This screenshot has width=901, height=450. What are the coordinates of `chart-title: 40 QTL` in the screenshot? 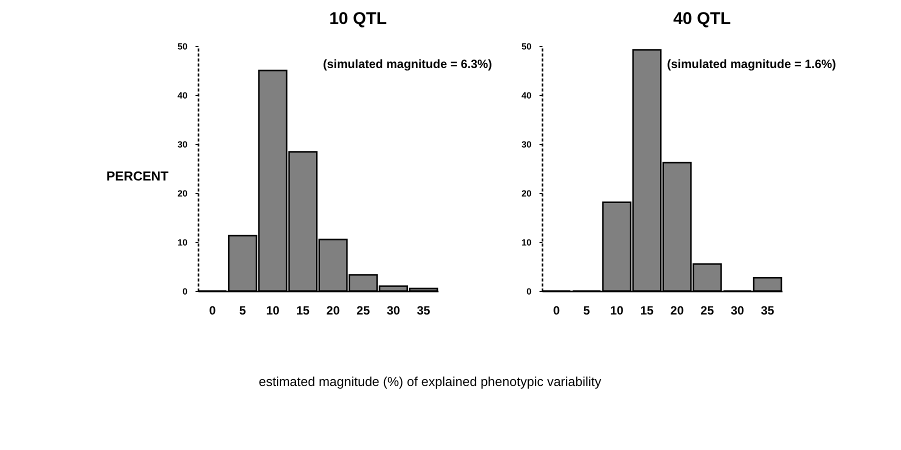 It's located at (702, 18).